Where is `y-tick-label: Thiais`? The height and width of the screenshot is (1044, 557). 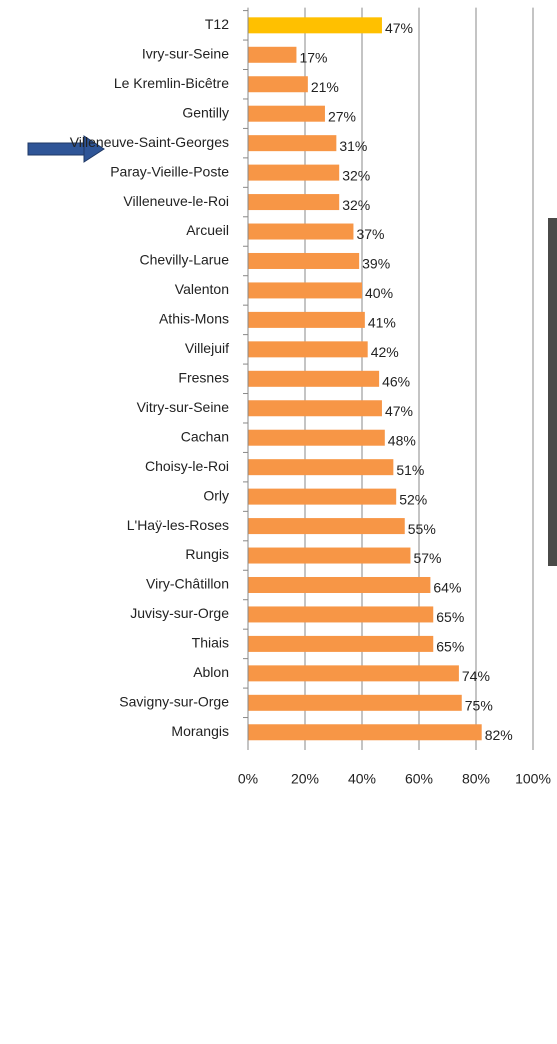 y-tick-label: Thiais is located at coordinates (210, 643).